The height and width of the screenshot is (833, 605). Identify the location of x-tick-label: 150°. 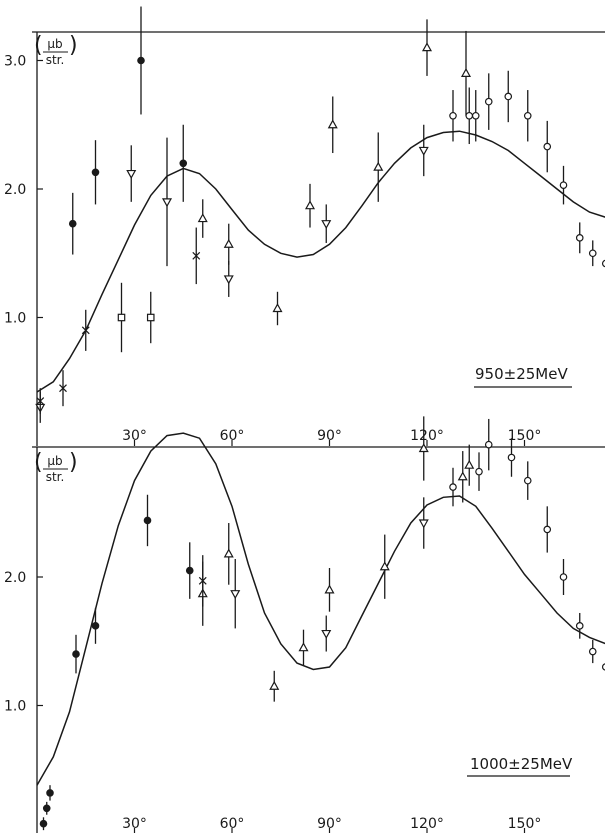
(525, 436).